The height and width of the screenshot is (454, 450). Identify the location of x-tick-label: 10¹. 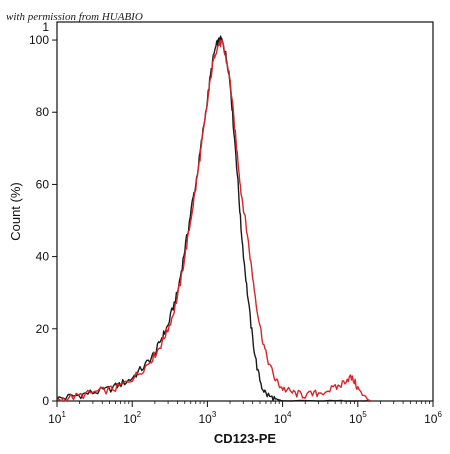
(57, 418).